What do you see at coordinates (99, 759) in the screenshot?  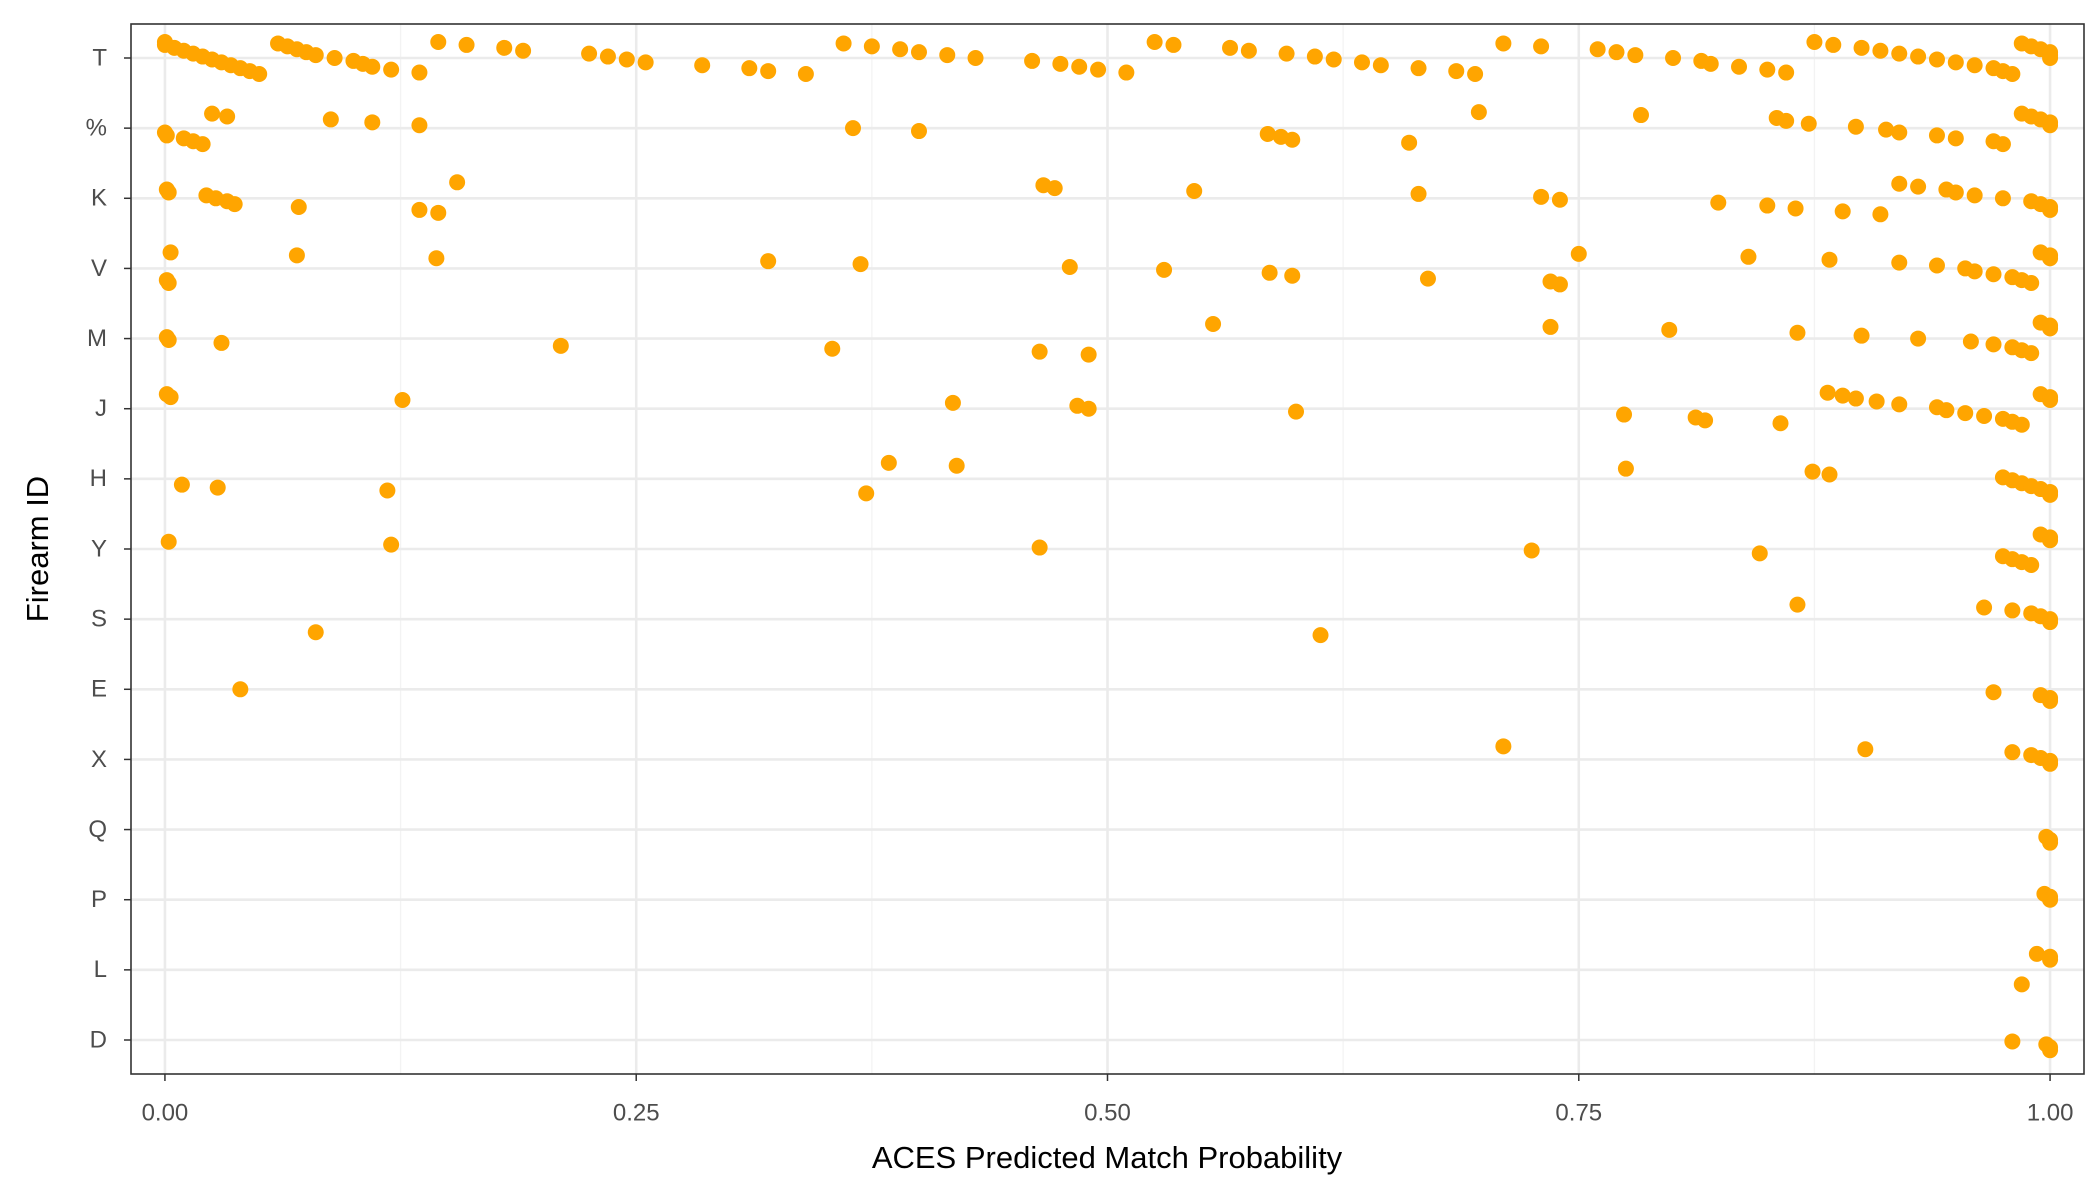 I see `y-tick-label: X` at bounding box center [99, 759].